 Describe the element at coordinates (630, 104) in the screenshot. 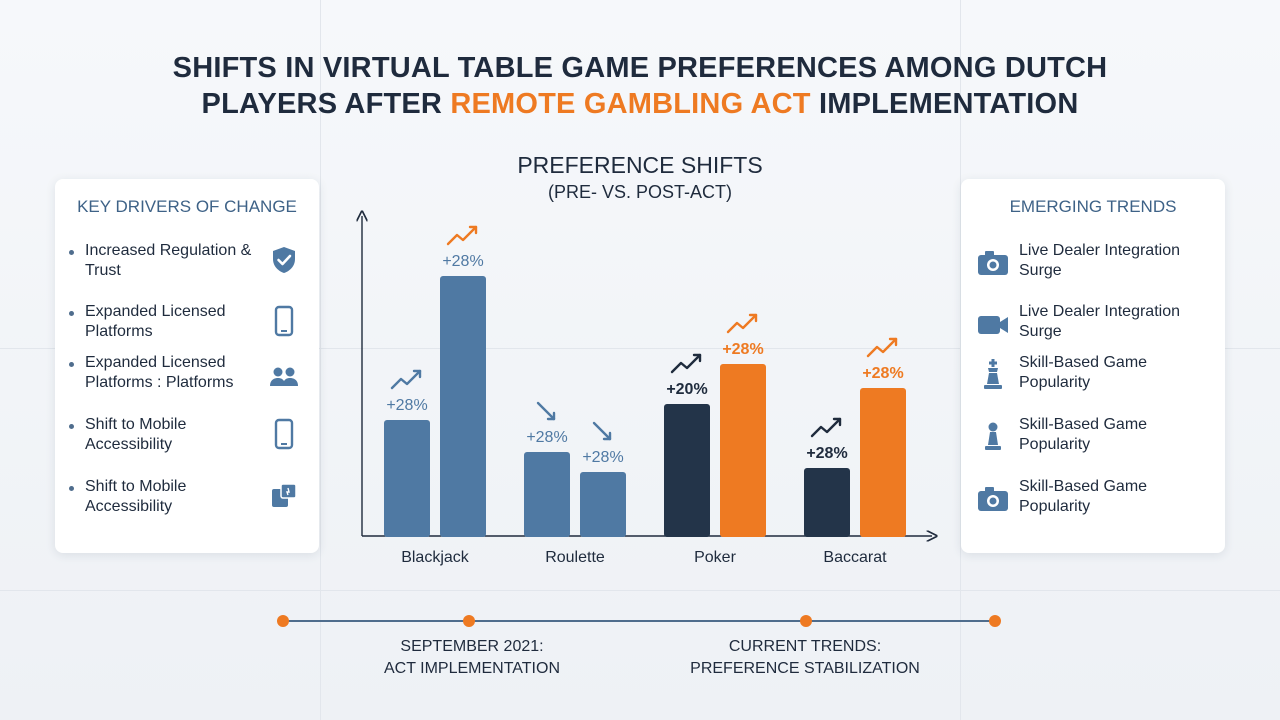

I see `title-highlight: REMOTE GAMBLING ACT` at that location.